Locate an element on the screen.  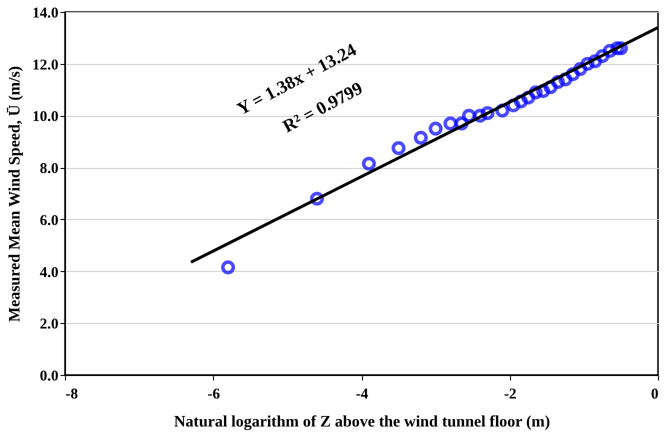
y-tick-label: 0.0 is located at coordinates (49, 376).